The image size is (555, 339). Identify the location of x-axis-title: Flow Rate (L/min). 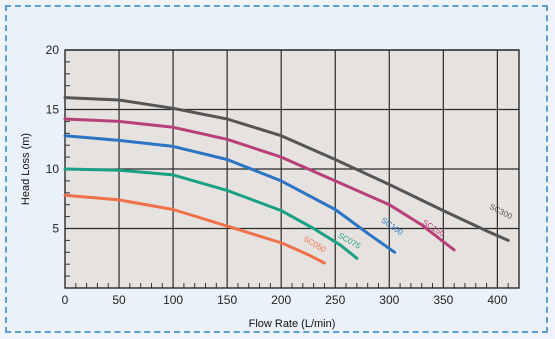
(292, 324).